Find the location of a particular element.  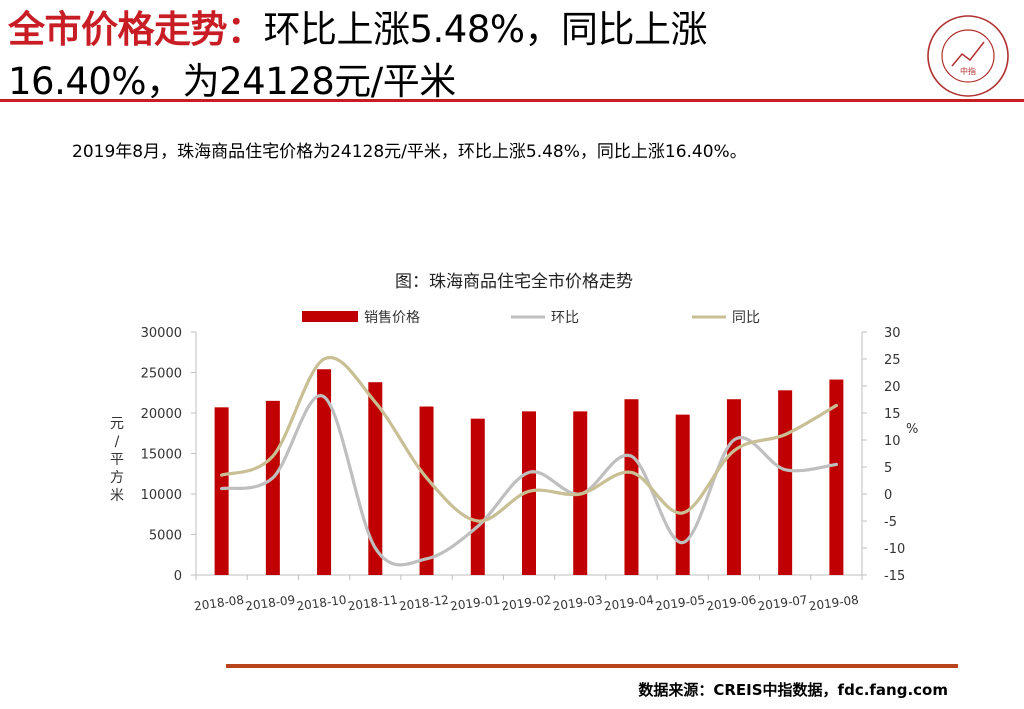

legend-label: 销售价格 is located at coordinates (392, 318).